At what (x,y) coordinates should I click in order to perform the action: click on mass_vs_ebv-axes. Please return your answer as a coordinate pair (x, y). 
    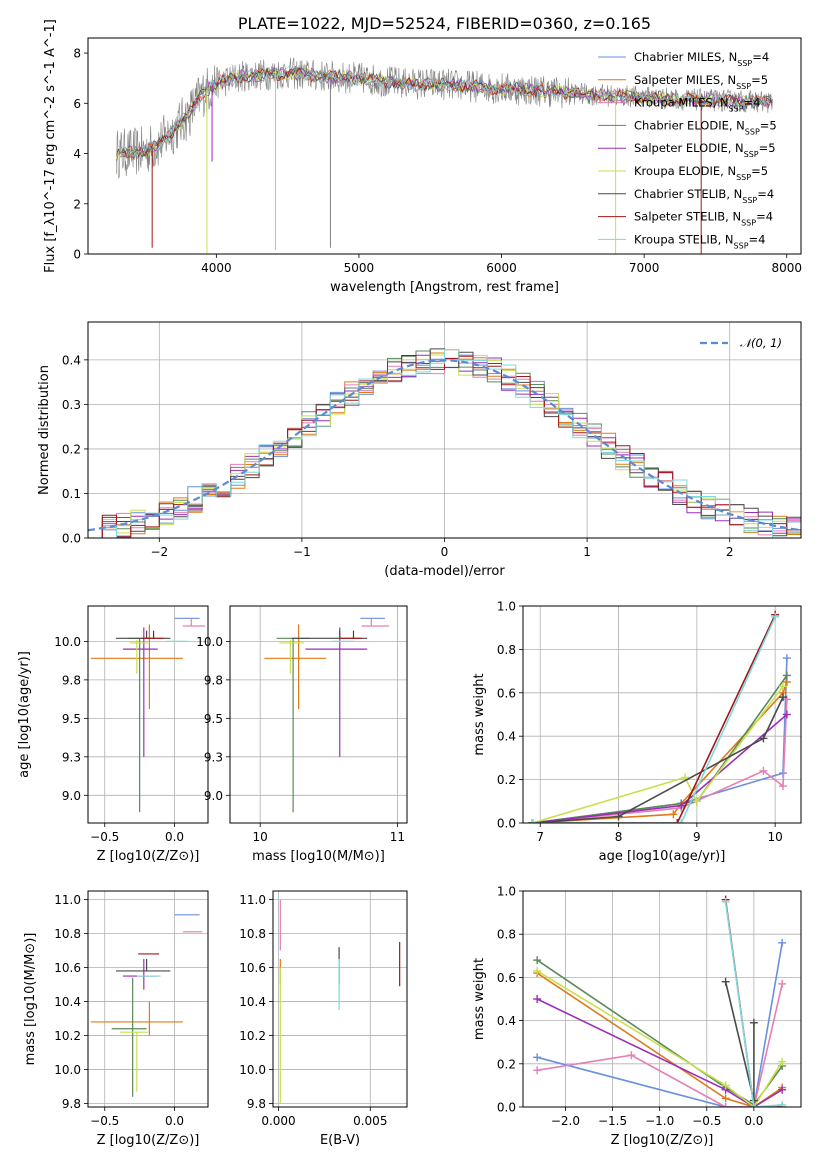
    Looking at the image, I should click on (340, 999).